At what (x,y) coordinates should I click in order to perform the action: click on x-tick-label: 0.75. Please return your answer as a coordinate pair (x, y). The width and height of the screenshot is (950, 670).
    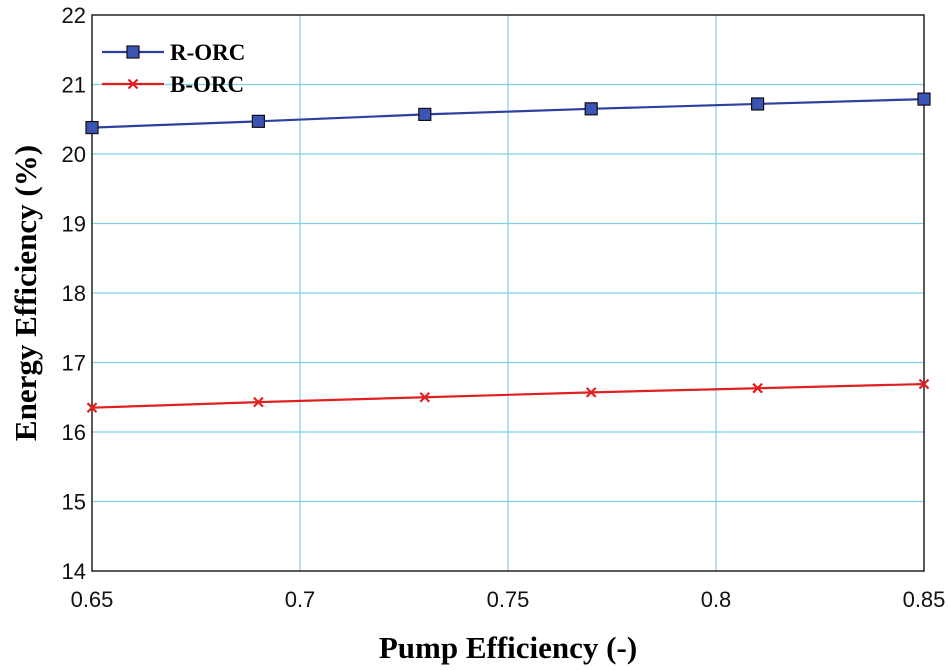
    Looking at the image, I should click on (508, 599).